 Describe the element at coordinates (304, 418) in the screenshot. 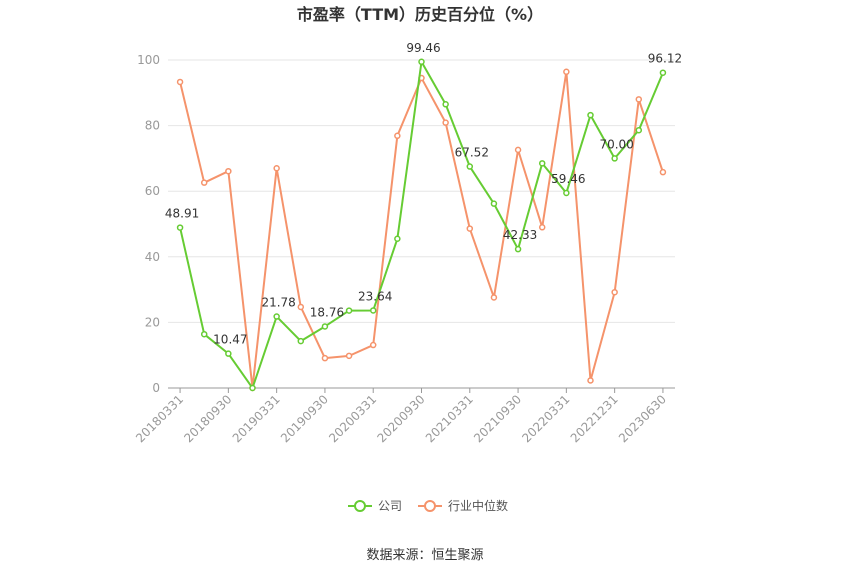

I see `x-tick-label: 20190930` at that location.